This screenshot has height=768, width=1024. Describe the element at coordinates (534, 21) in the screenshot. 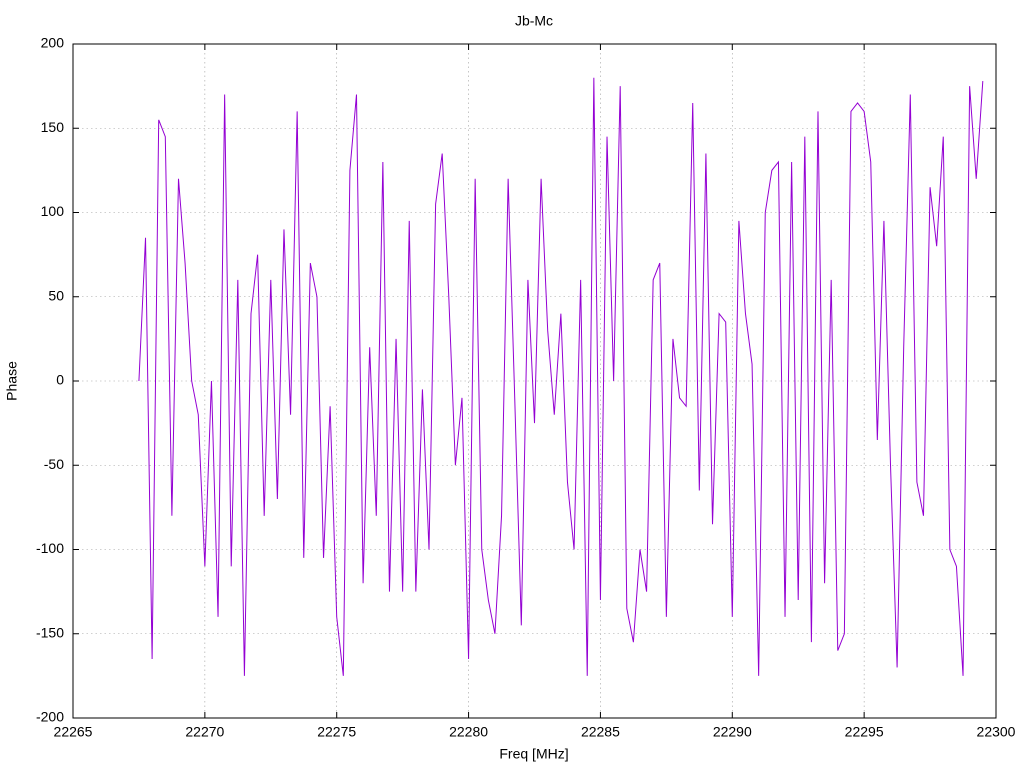

I see `chart-title: Jb-Mc` at that location.